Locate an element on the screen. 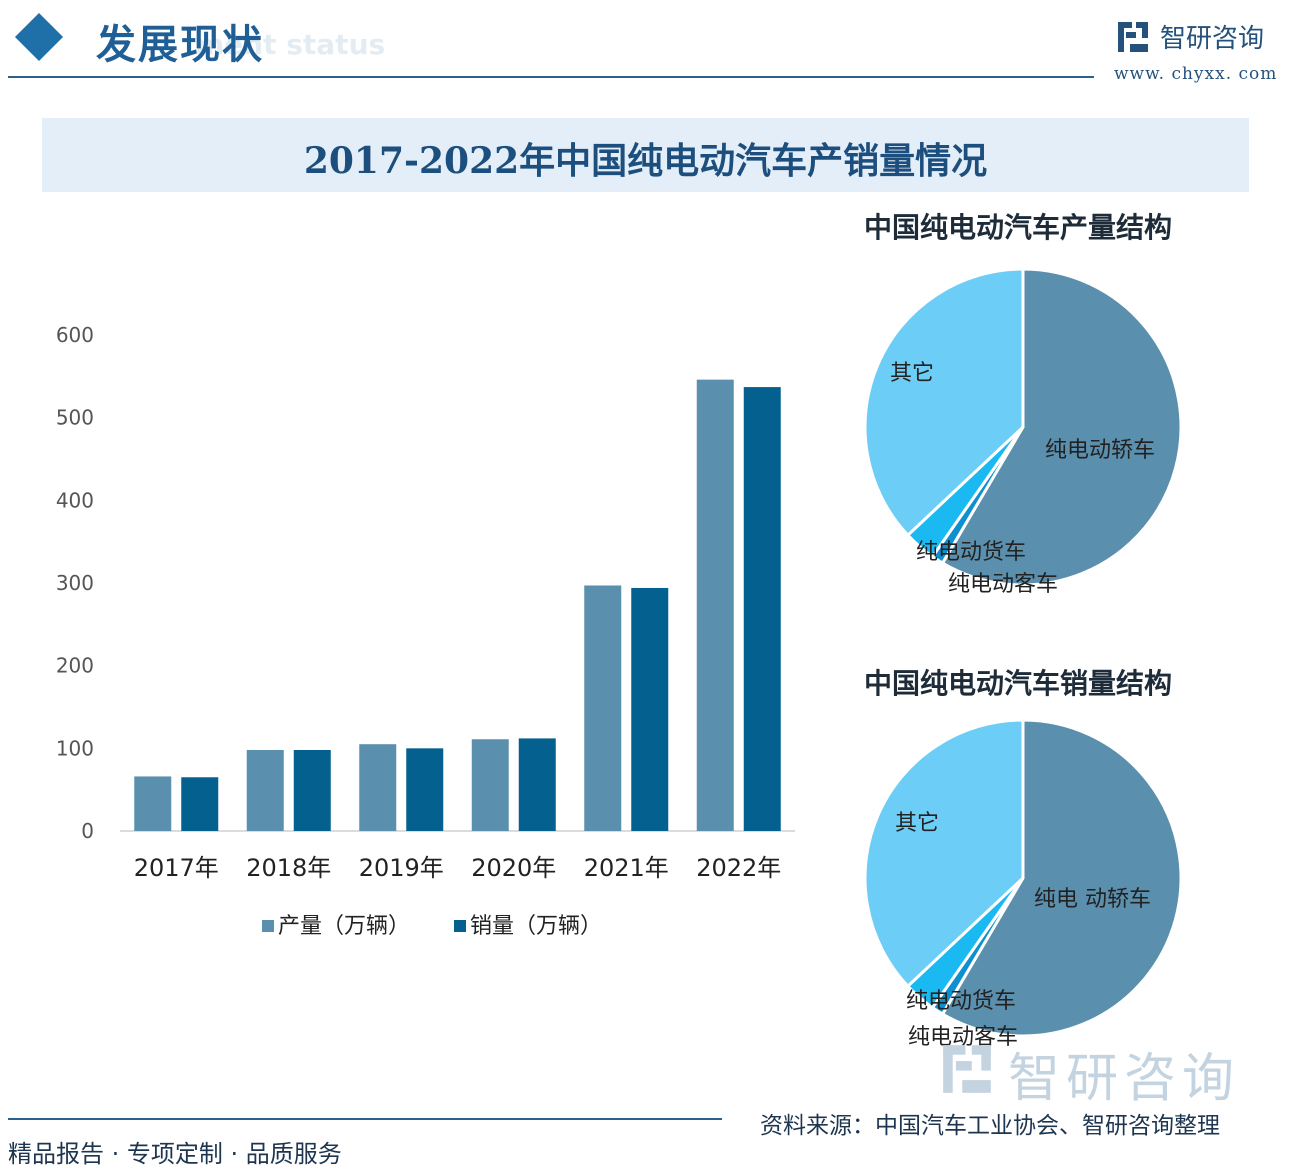 The image size is (1302, 1169). x-tick-label: 2018年 is located at coordinates (288, 868).